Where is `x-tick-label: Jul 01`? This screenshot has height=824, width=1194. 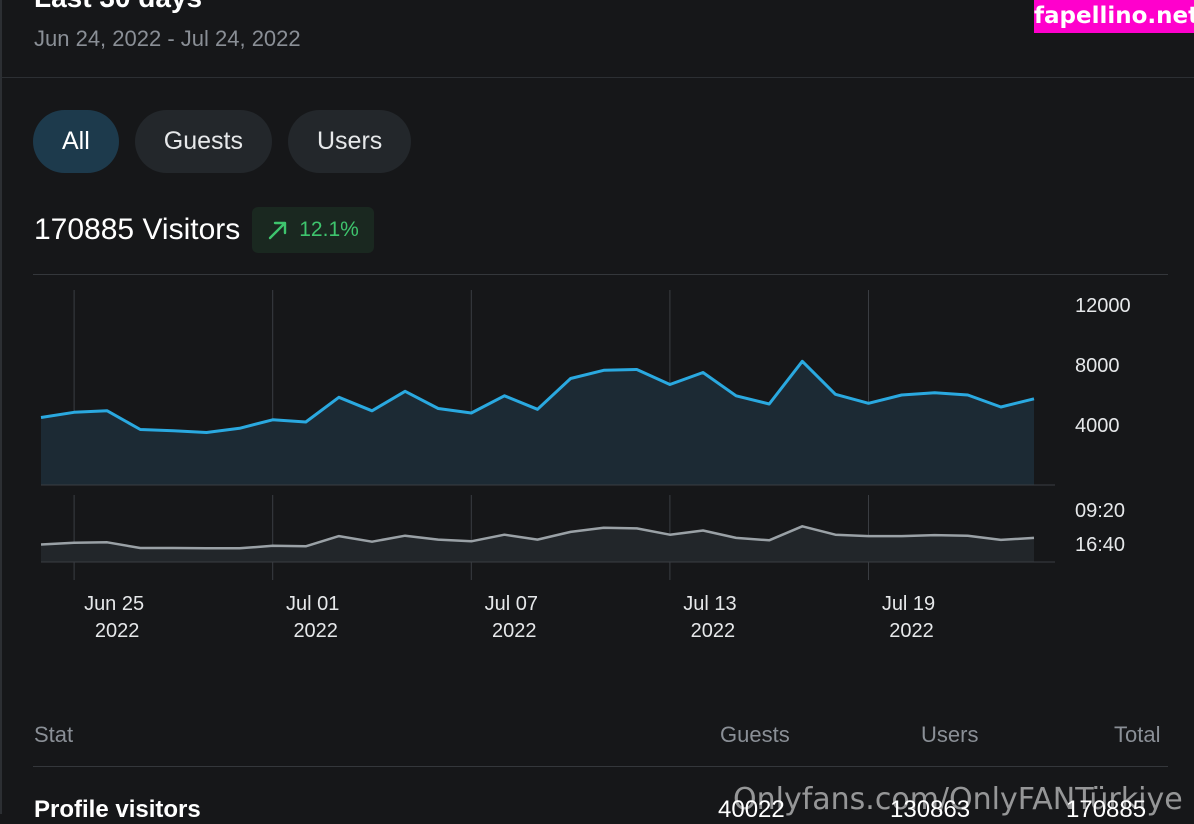 x-tick-label: Jul 01 is located at coordinates (312, 604).